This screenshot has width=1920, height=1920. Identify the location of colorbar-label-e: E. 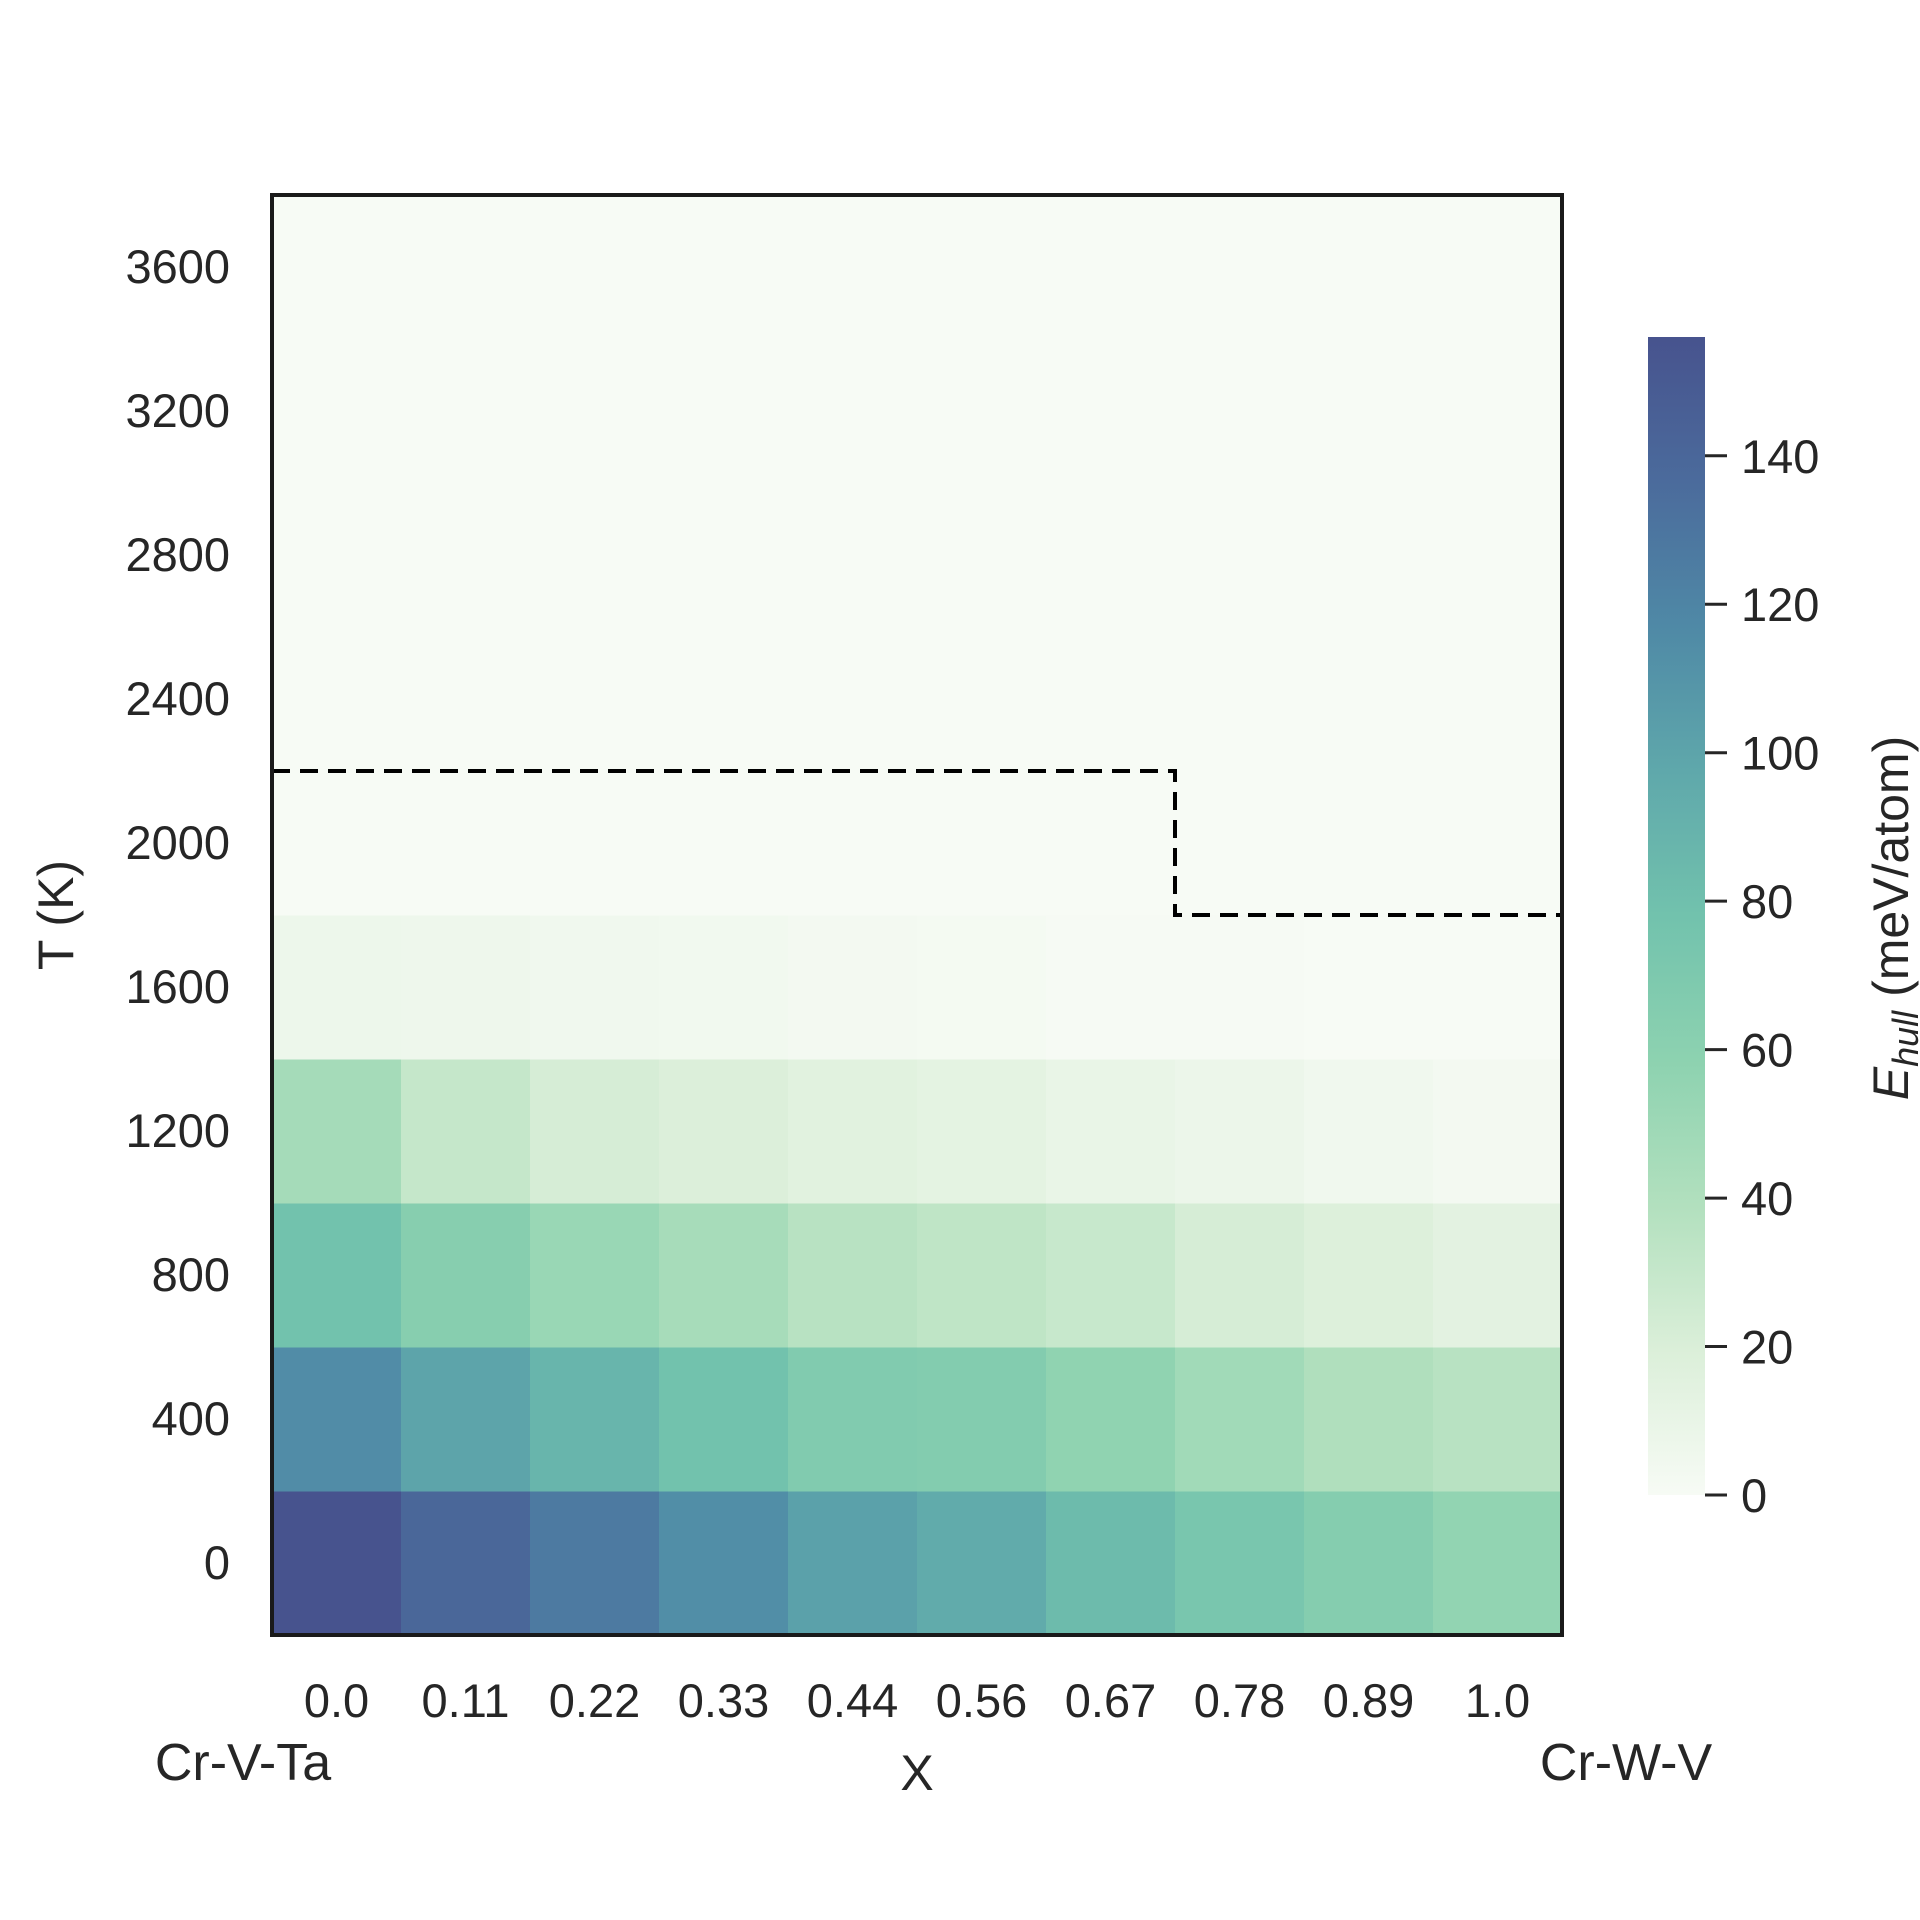
(1891, 1083).